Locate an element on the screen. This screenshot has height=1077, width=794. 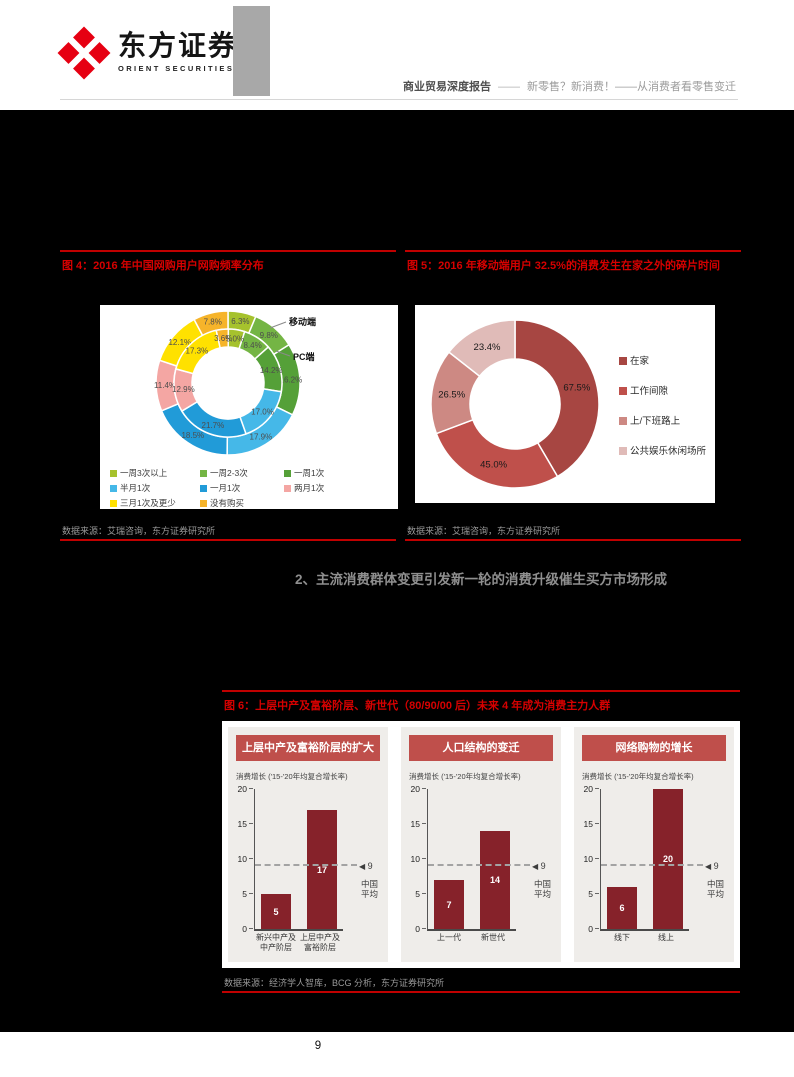
figure5-donut-chart: 67.5% 45.0% 26.5% 23.4% is located at coordinates (565, 406).